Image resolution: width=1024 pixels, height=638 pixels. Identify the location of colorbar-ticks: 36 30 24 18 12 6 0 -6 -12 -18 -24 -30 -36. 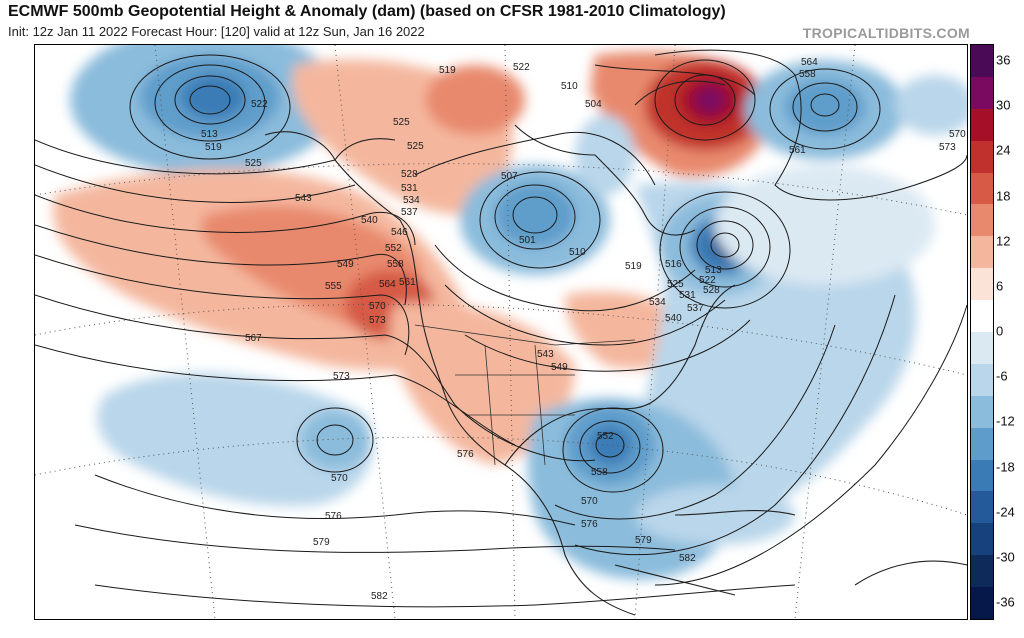
(1010, 331).